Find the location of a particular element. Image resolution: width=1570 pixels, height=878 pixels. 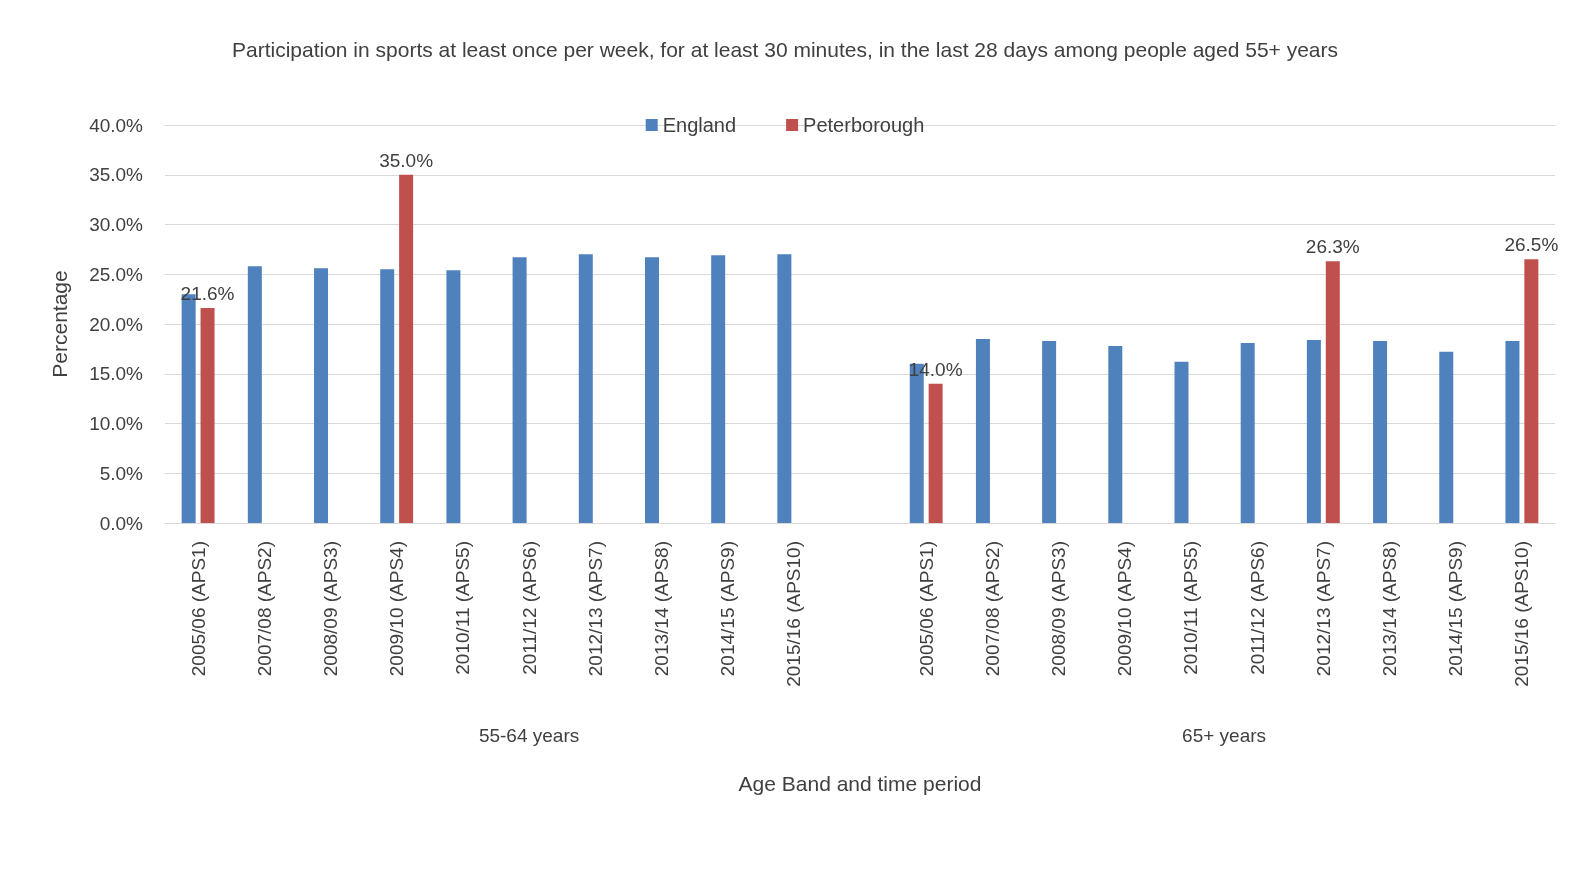

y-tick-label: 40.0% is located at coordinates (116, 125).